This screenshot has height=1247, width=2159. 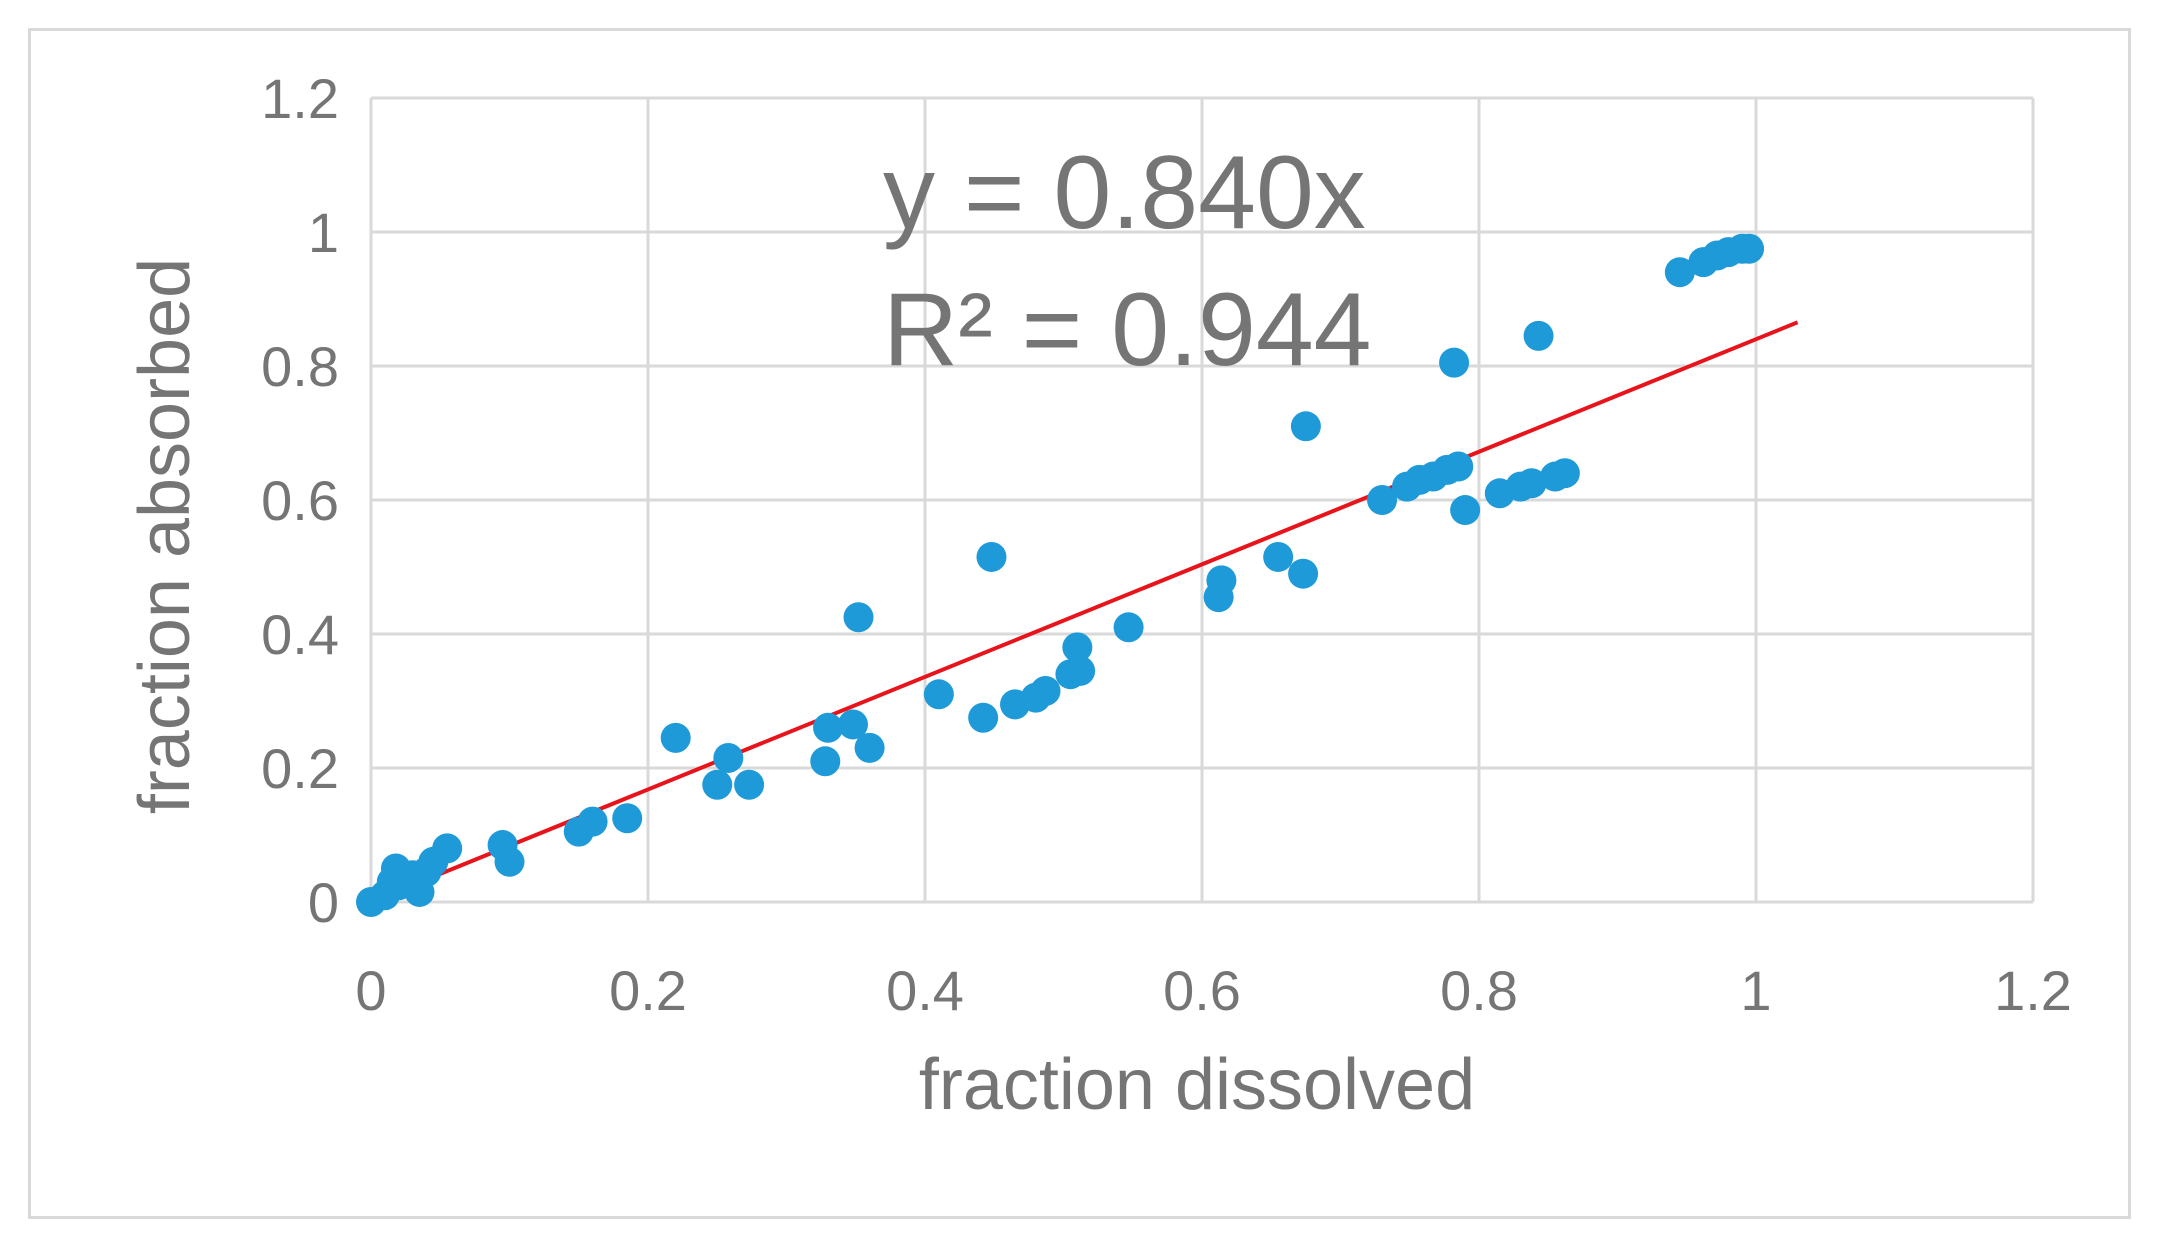 What do you see at coordinates (300, 634) in the screenshot?
I see `y-tick-label: 0.4` at bounding box center [300, 634].